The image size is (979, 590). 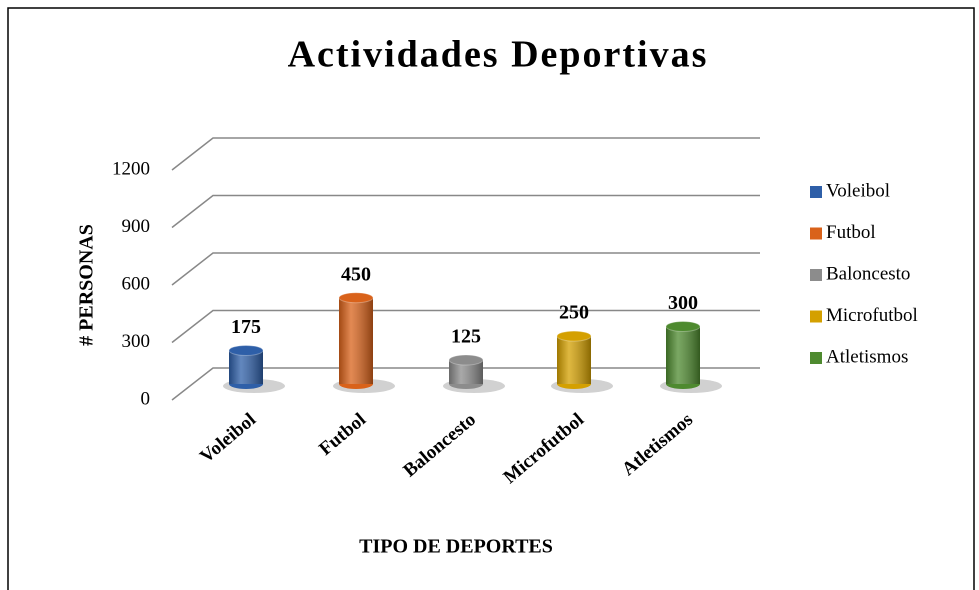 I want to click on legend-label: Futbol, so click(x=851, y=232).